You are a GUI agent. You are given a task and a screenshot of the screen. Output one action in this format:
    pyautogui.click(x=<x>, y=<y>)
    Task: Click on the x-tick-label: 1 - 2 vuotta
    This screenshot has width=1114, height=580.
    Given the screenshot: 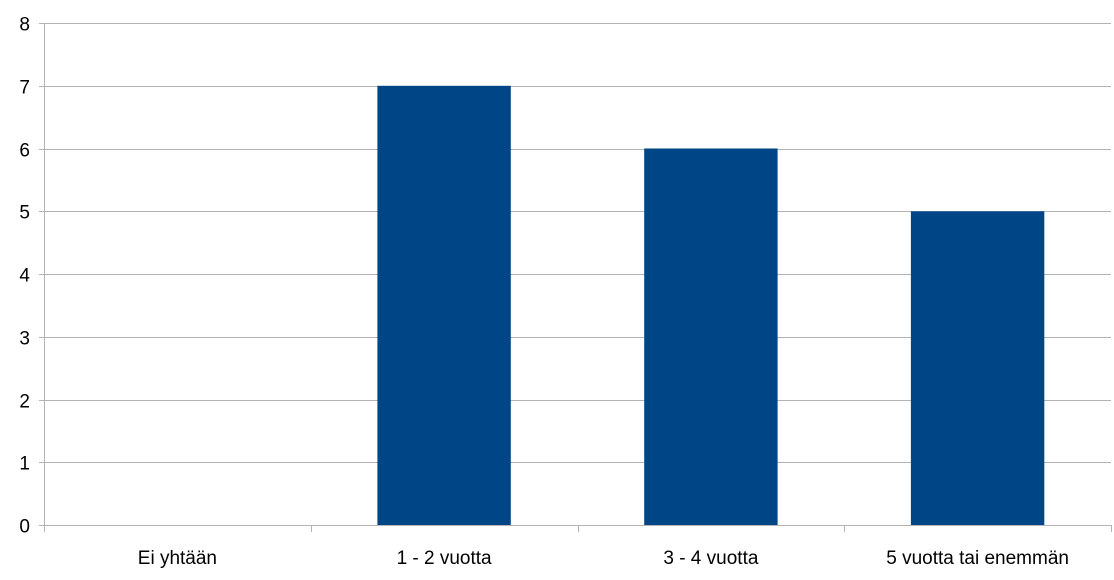 What is the action you would take?
    pyautogui.click(x=444, y=558)
    